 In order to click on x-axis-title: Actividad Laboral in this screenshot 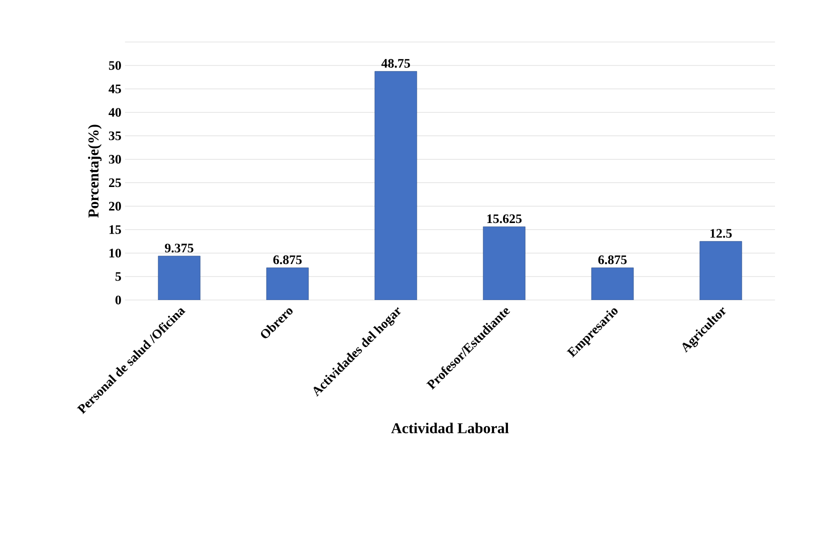, I will do `click(450, 428)`.